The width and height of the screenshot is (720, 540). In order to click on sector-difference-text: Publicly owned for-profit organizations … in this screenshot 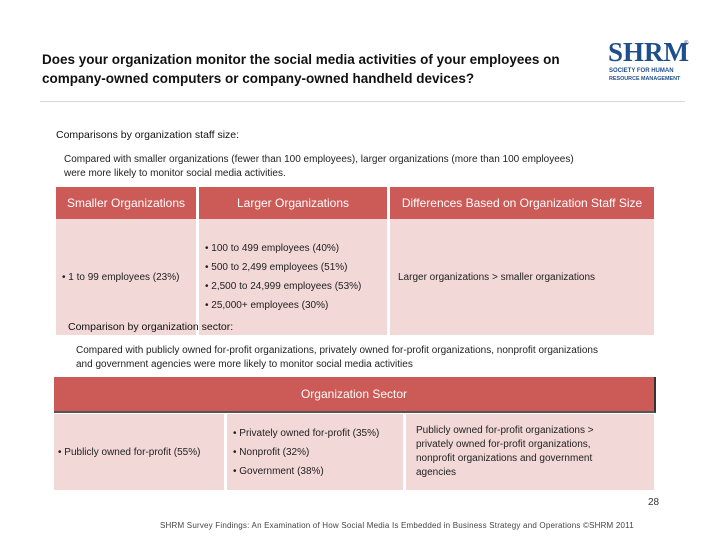, I will do `click(505, 451)`.